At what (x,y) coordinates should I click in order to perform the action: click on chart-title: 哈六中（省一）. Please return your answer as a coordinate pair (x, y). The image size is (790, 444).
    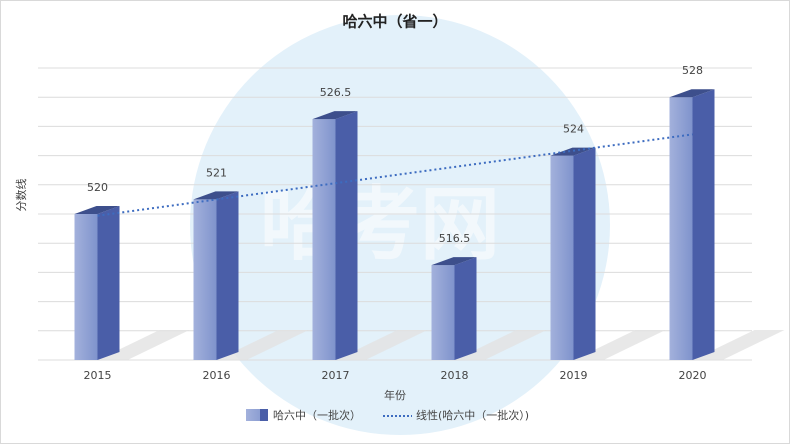
    Looking at the image, I should click on (394, 22).